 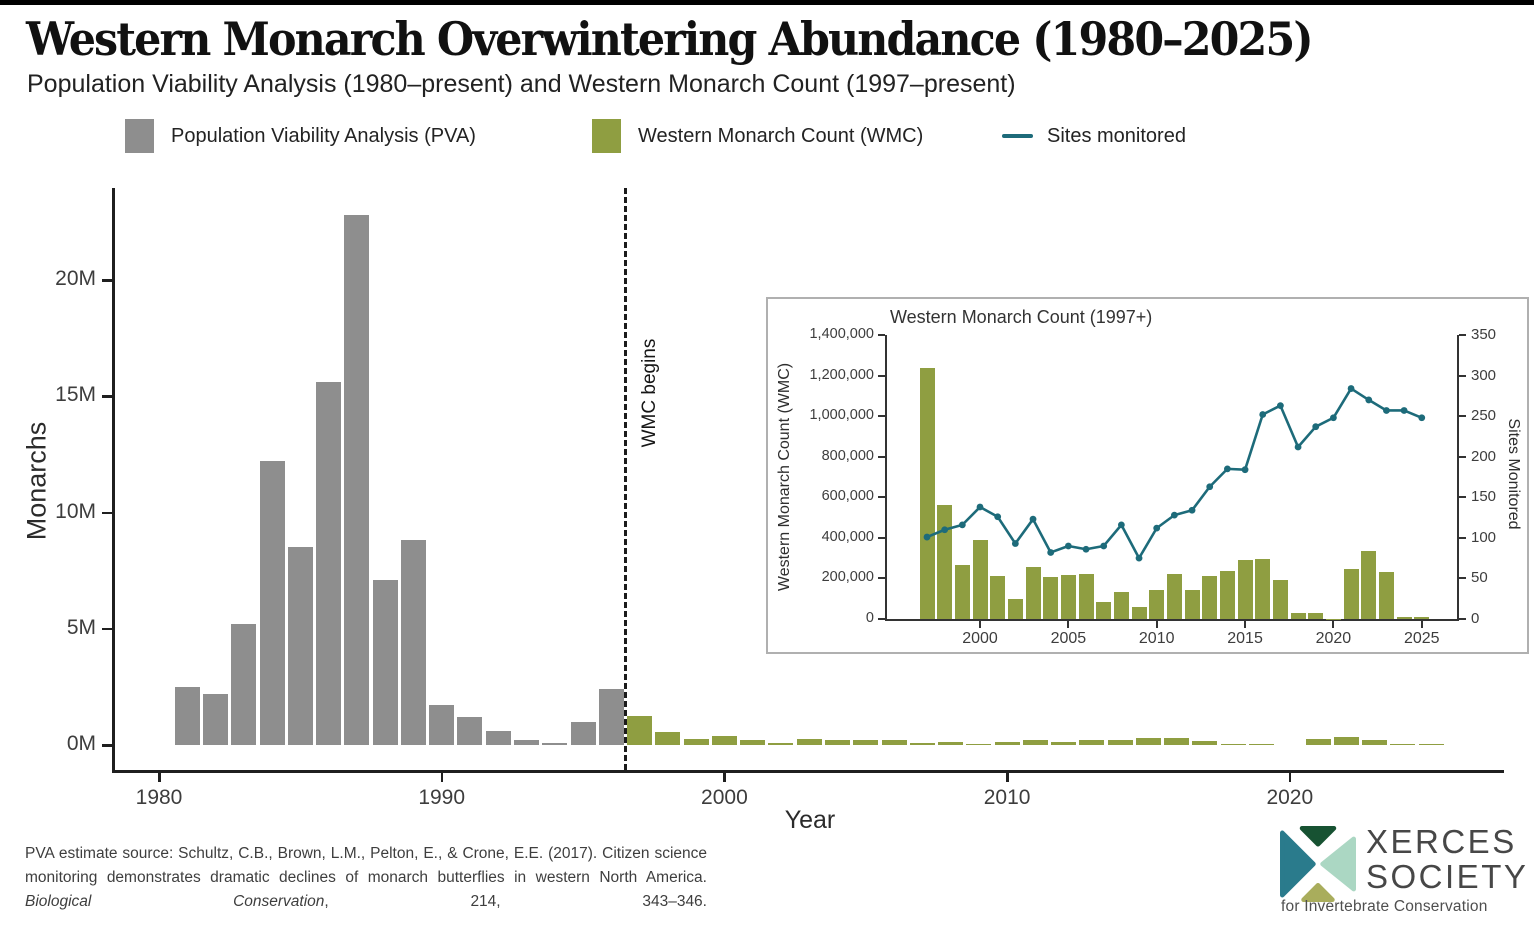 What do you see at coordinates (847, 455) in the screenshot?
I see `inset-left-tick-label: 800,000` at bounding box center [847, 455].